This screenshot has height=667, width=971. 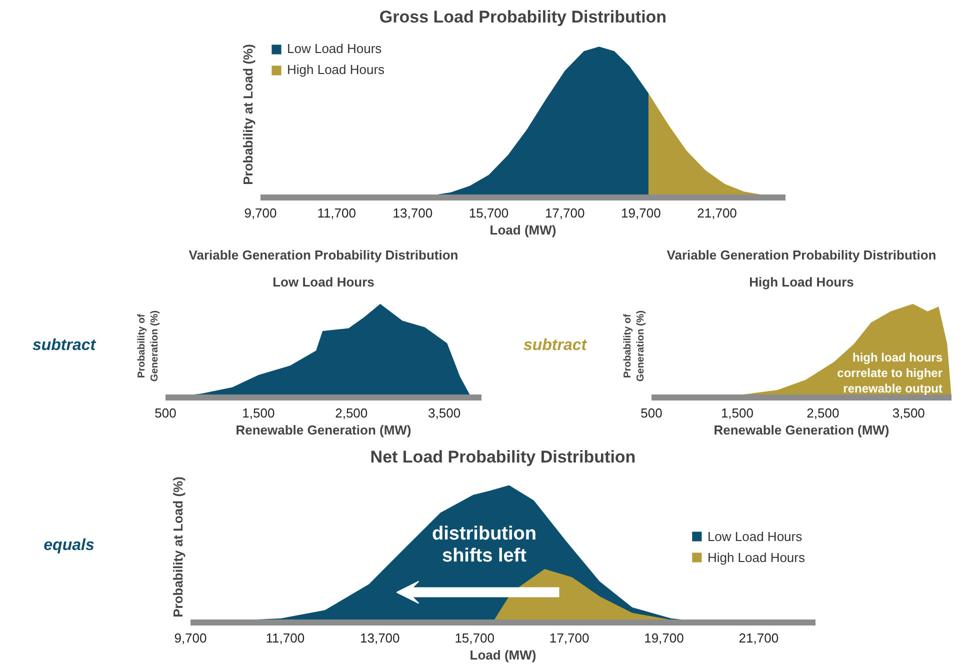 What do you see at coordinates (801, 282) in the screenshot?
I see `chart-subtitle: High Load Hours` at bounding box center [801, 282].